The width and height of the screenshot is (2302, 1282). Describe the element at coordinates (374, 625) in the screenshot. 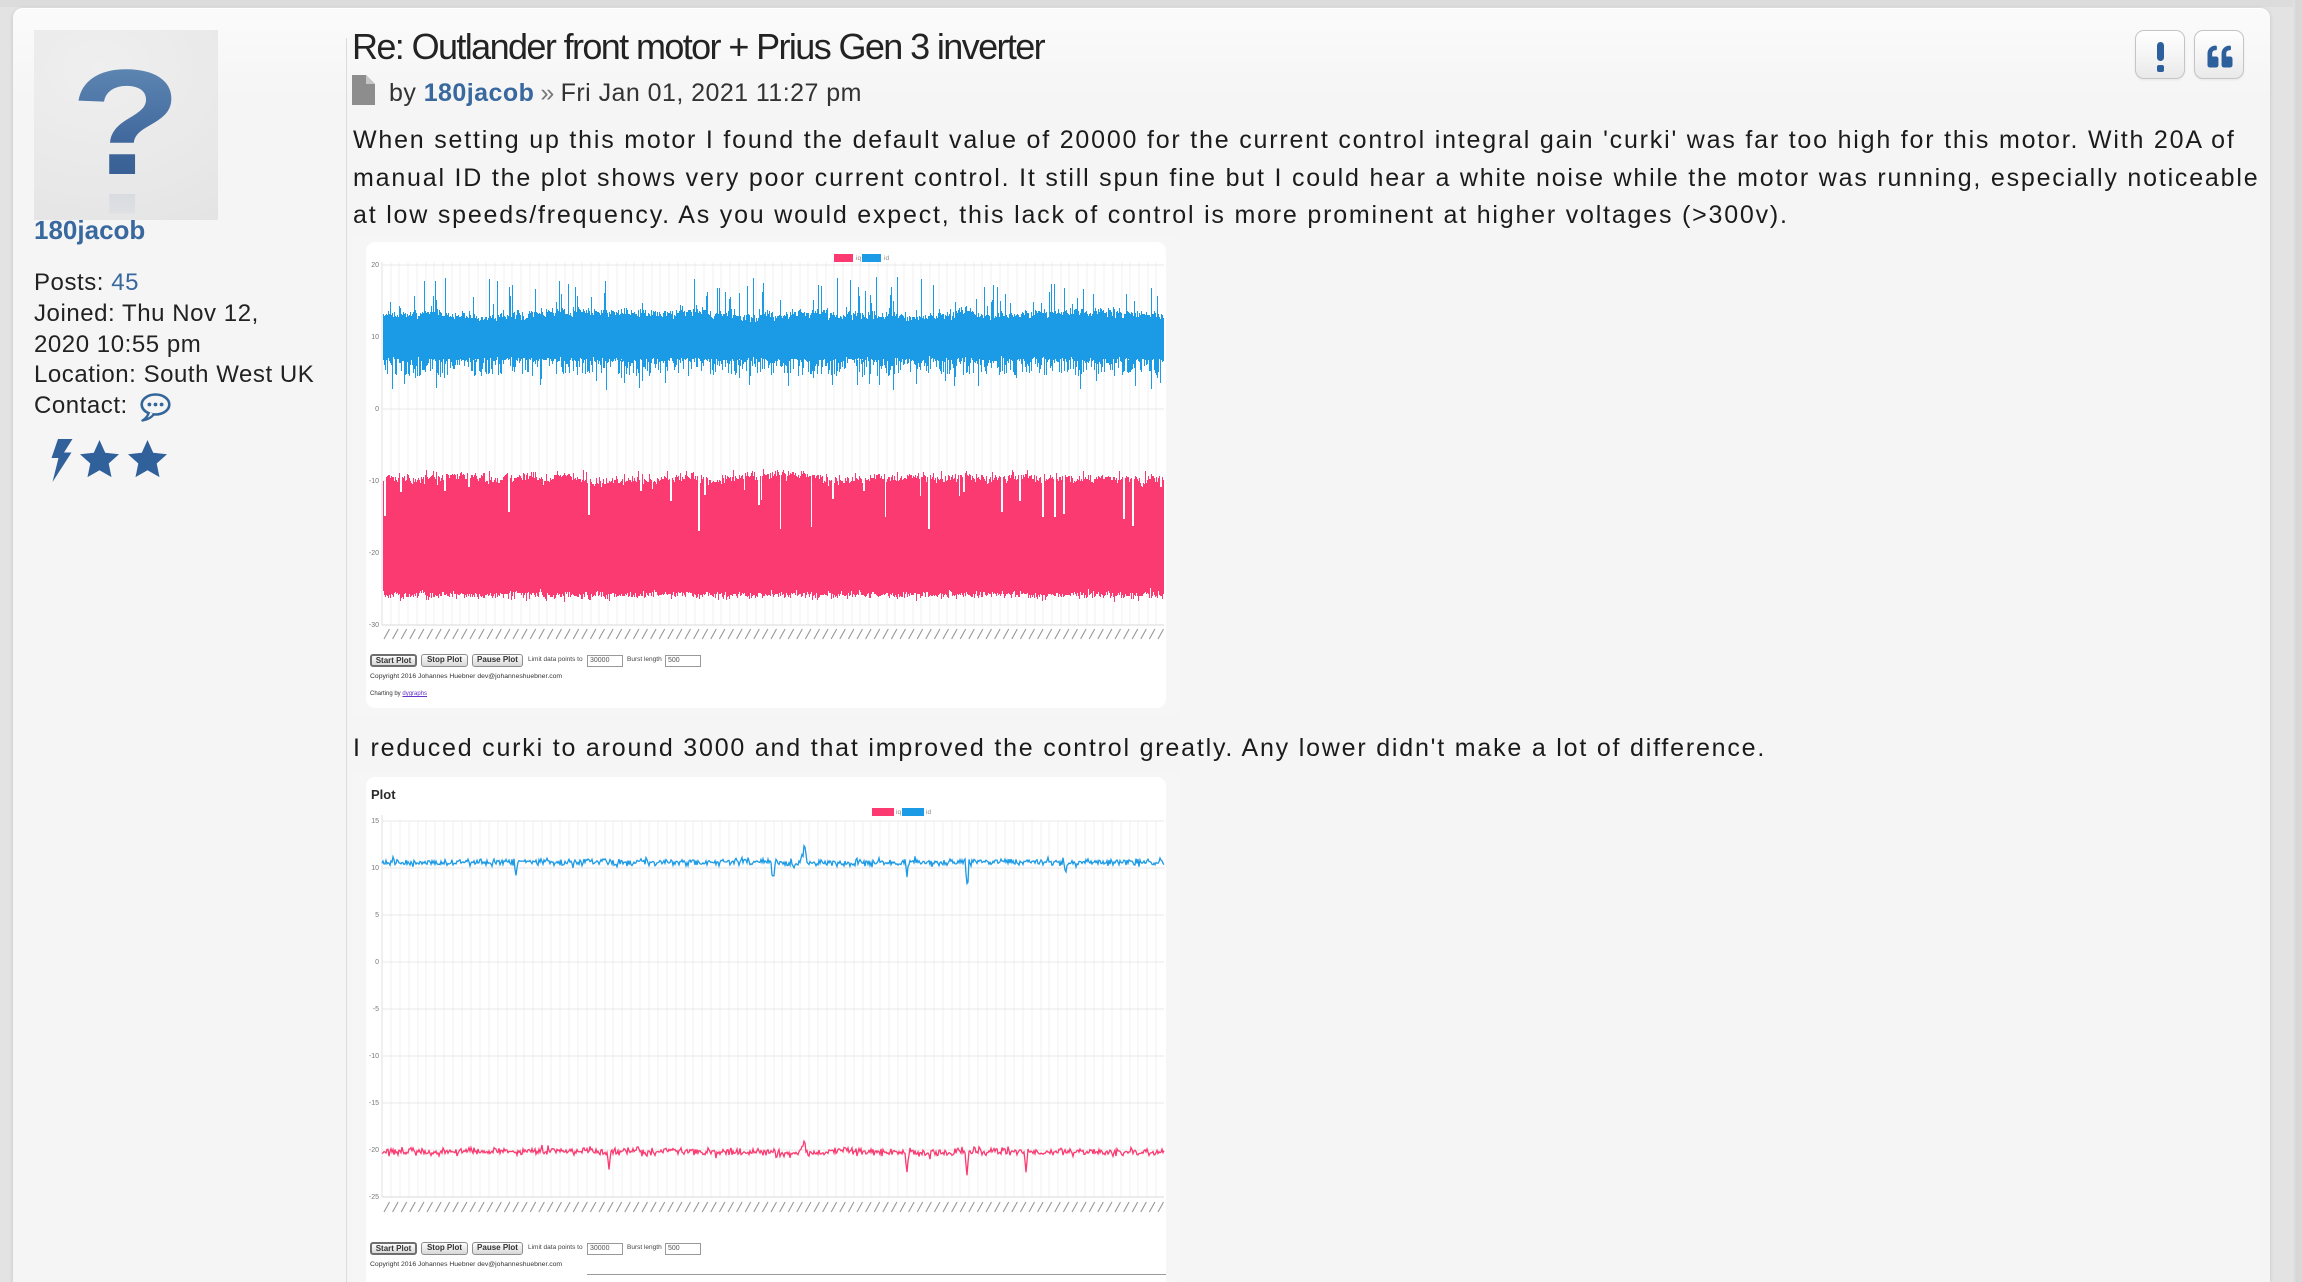

I see `svg-text: -30` at that location.